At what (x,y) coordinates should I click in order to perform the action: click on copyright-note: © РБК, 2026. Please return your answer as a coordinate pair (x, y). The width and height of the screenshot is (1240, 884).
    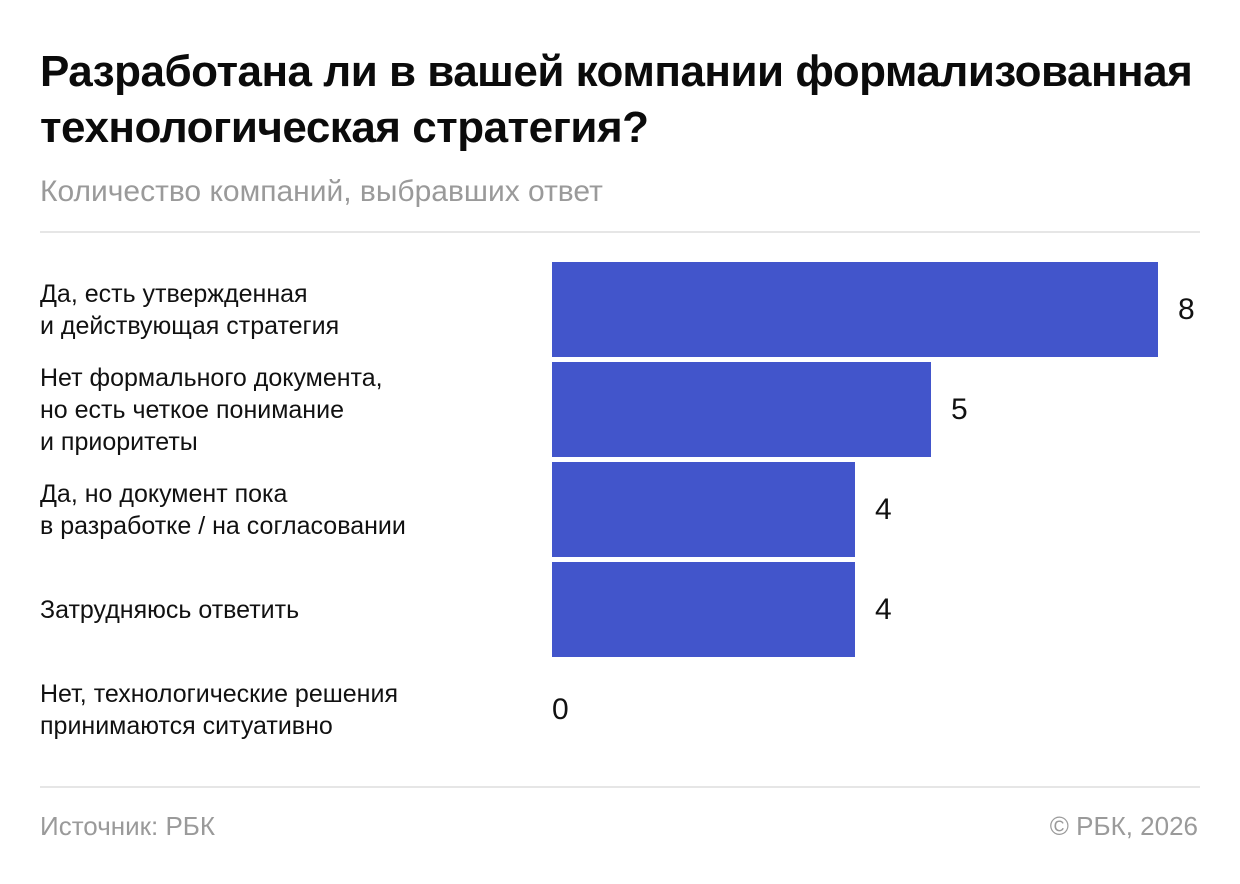
    Looking at the image, I should click on (1123, 826).